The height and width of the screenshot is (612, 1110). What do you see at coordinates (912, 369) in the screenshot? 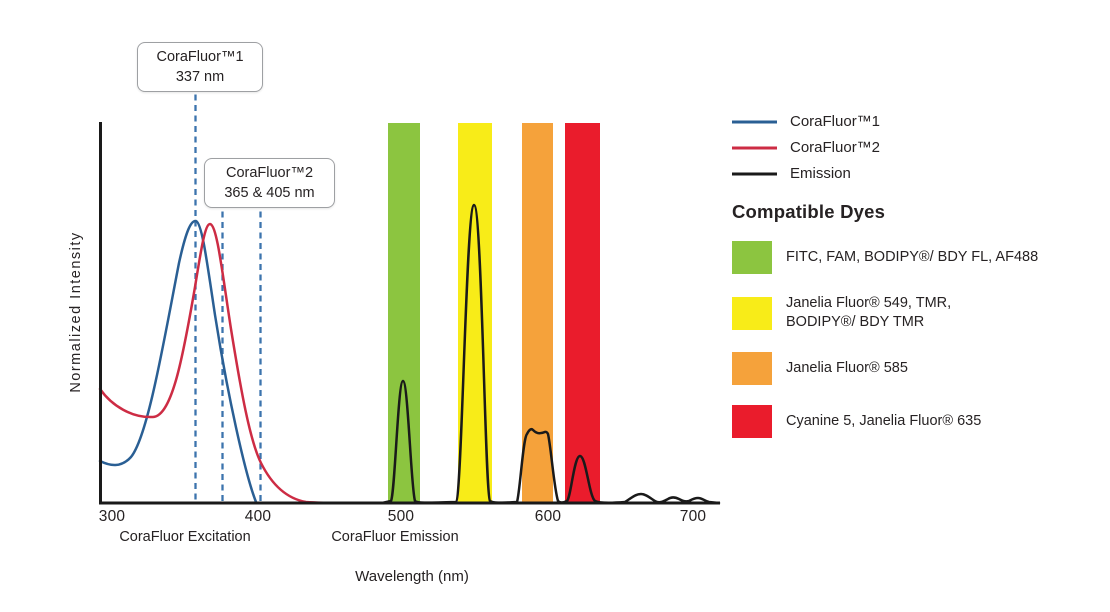
I see `dye-row-orange: Janelia Fluor® 585` at bounding box center [912, 369].